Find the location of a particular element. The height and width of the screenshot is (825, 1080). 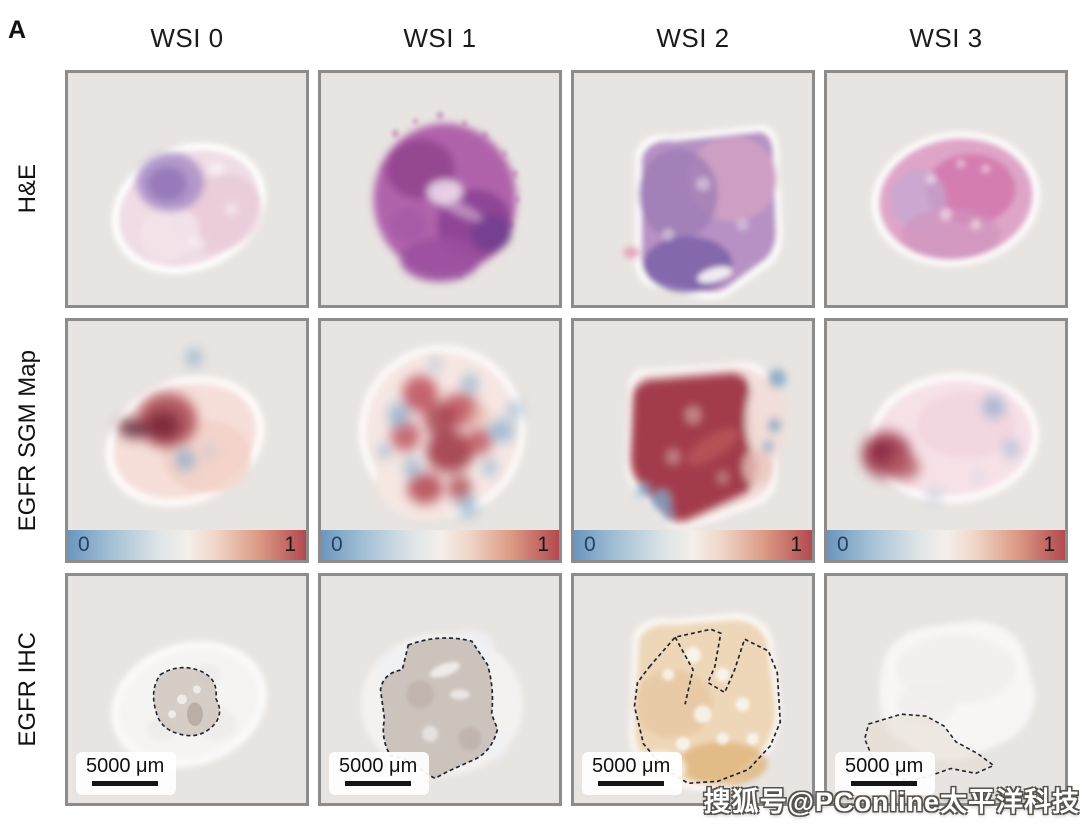

panel-ihc-wsi2: 5000 μm is located at coordinates (693, 689).